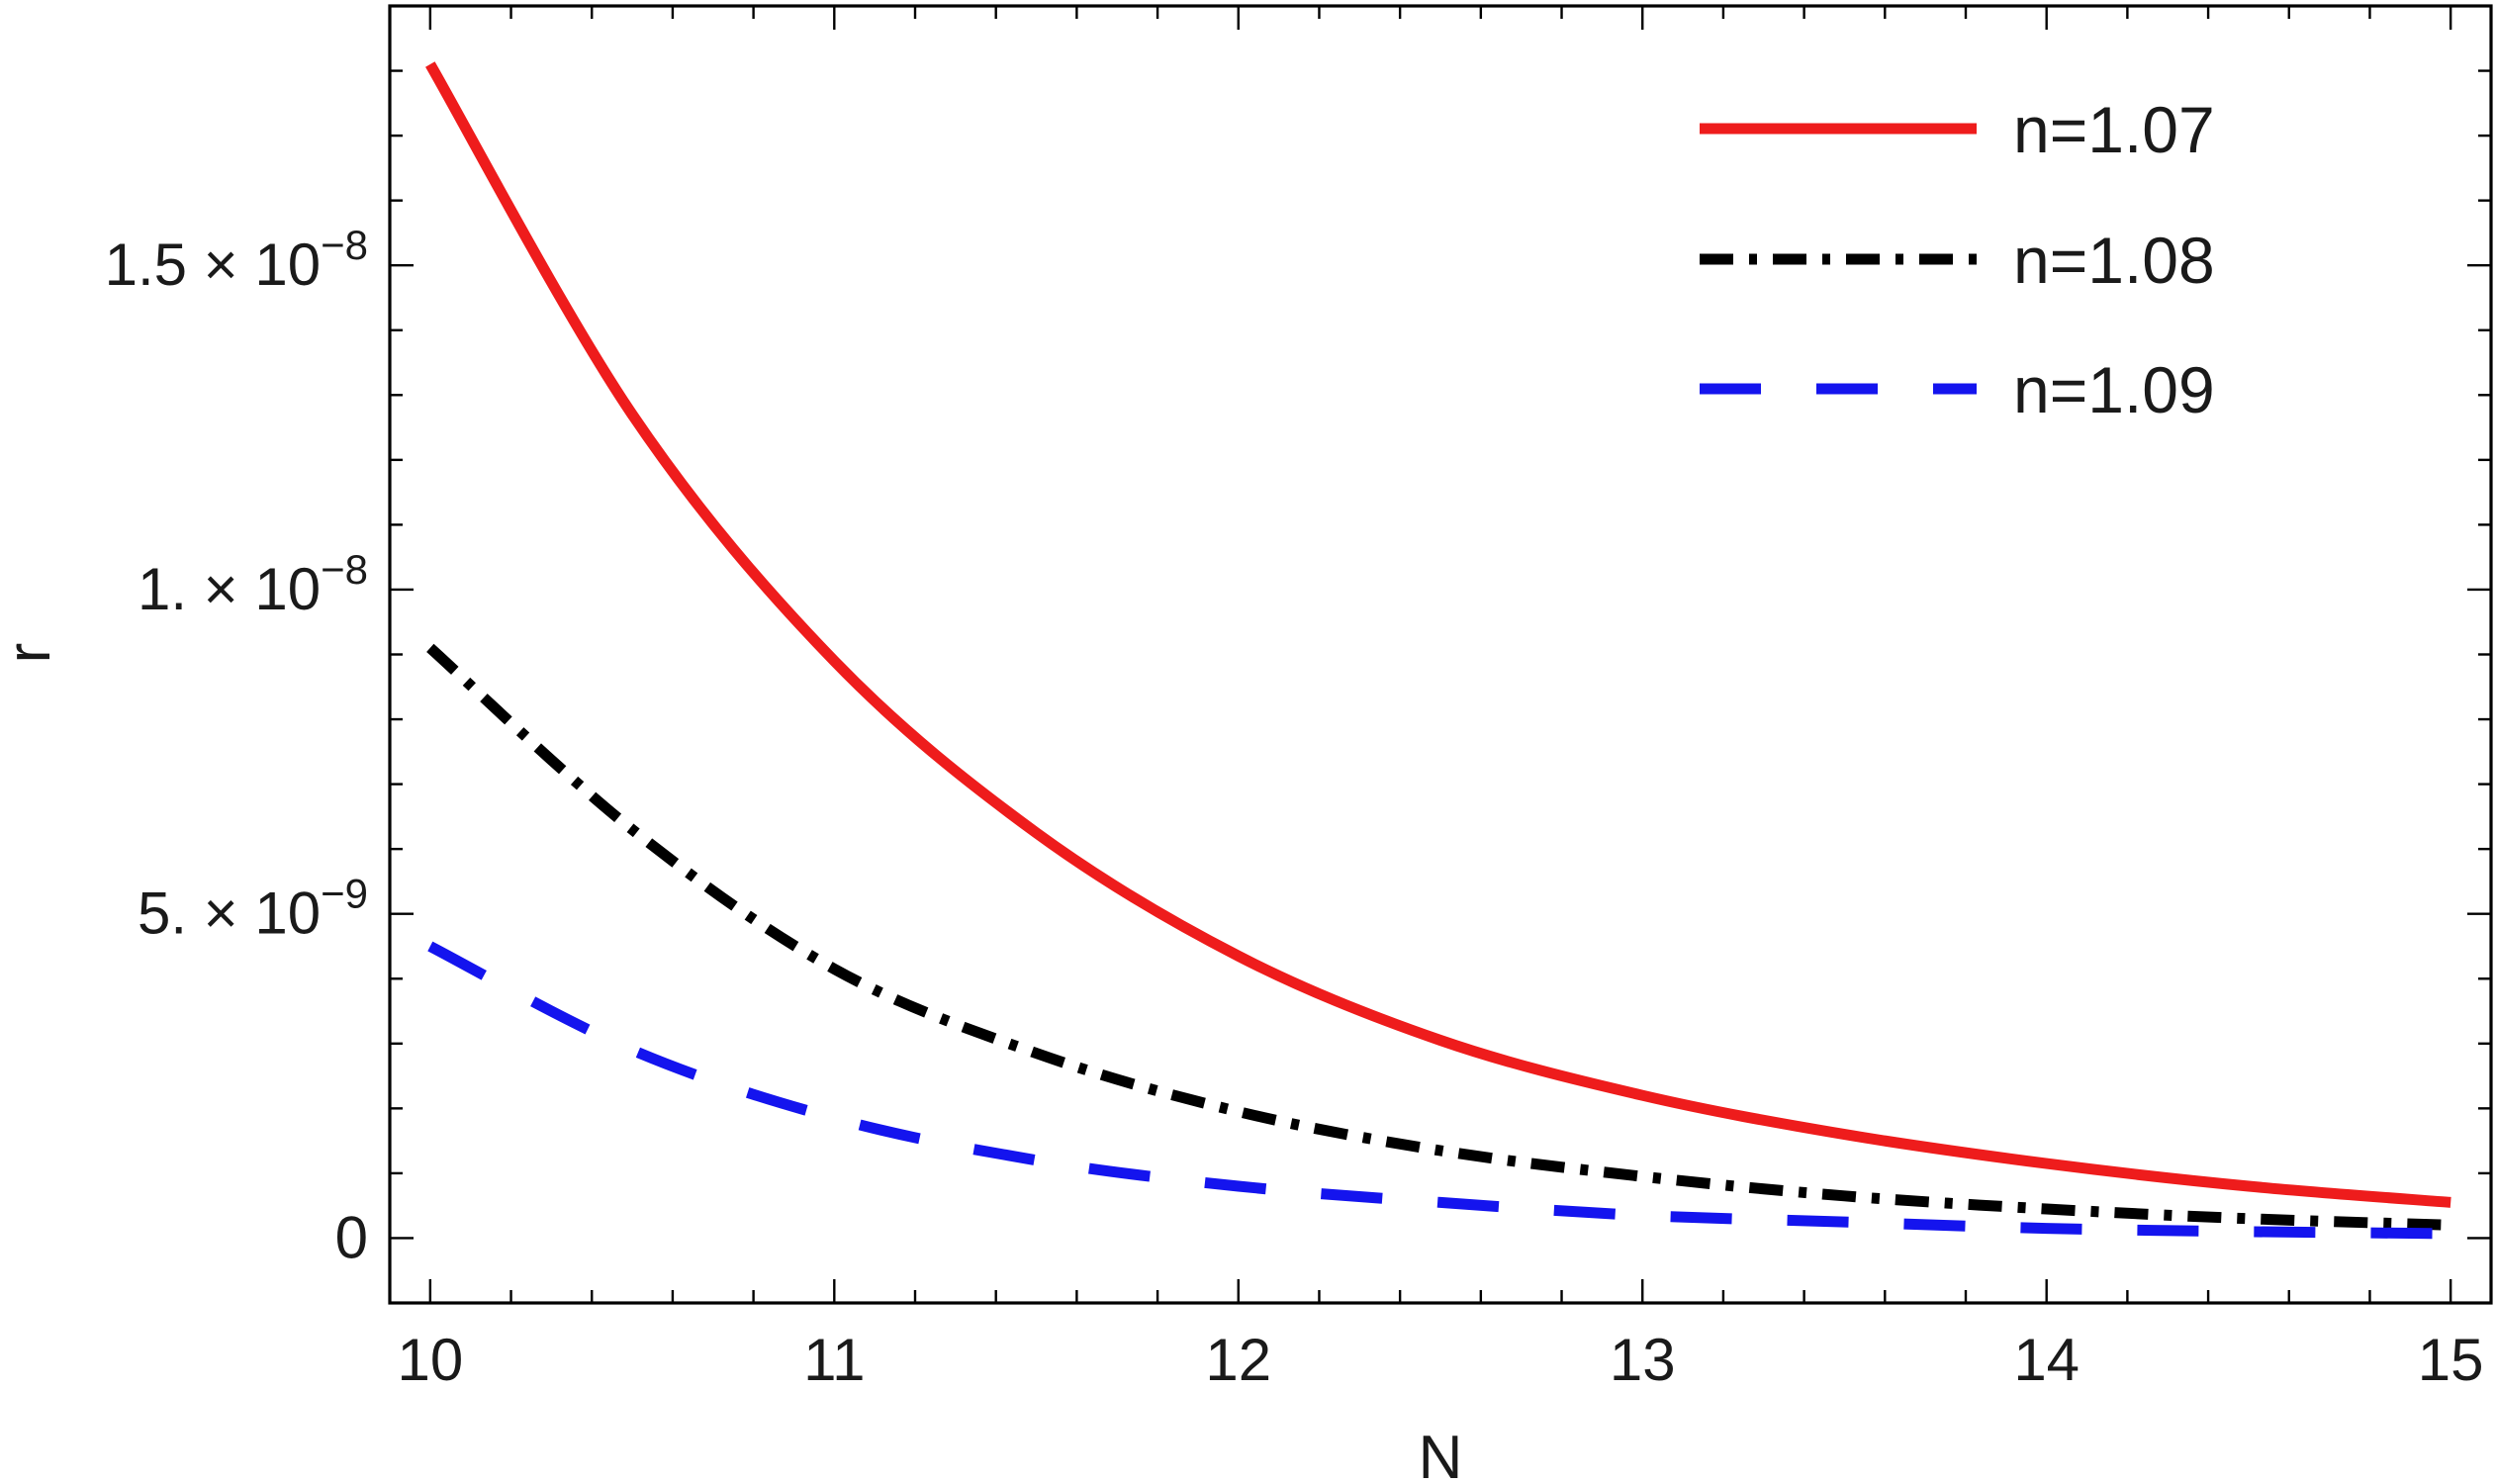  Describe the element at coordinates (2114, 389) in the screenshot. I see `legend-label-3: n=1.09` at that location.